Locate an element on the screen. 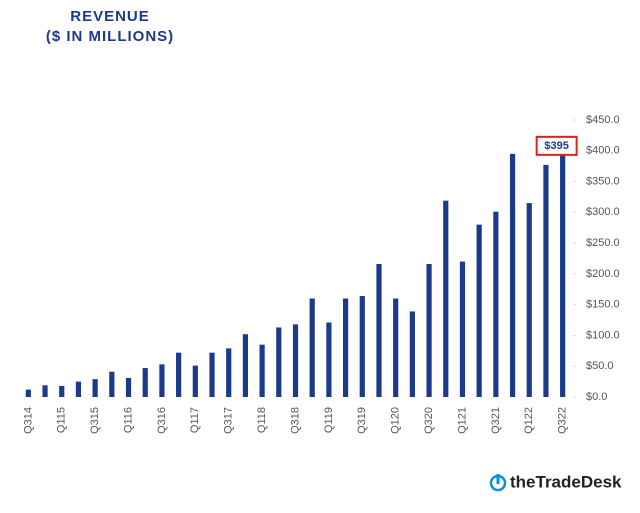 The image size is (640, 513). value-label: $395 is located at coordinates (556, 146).